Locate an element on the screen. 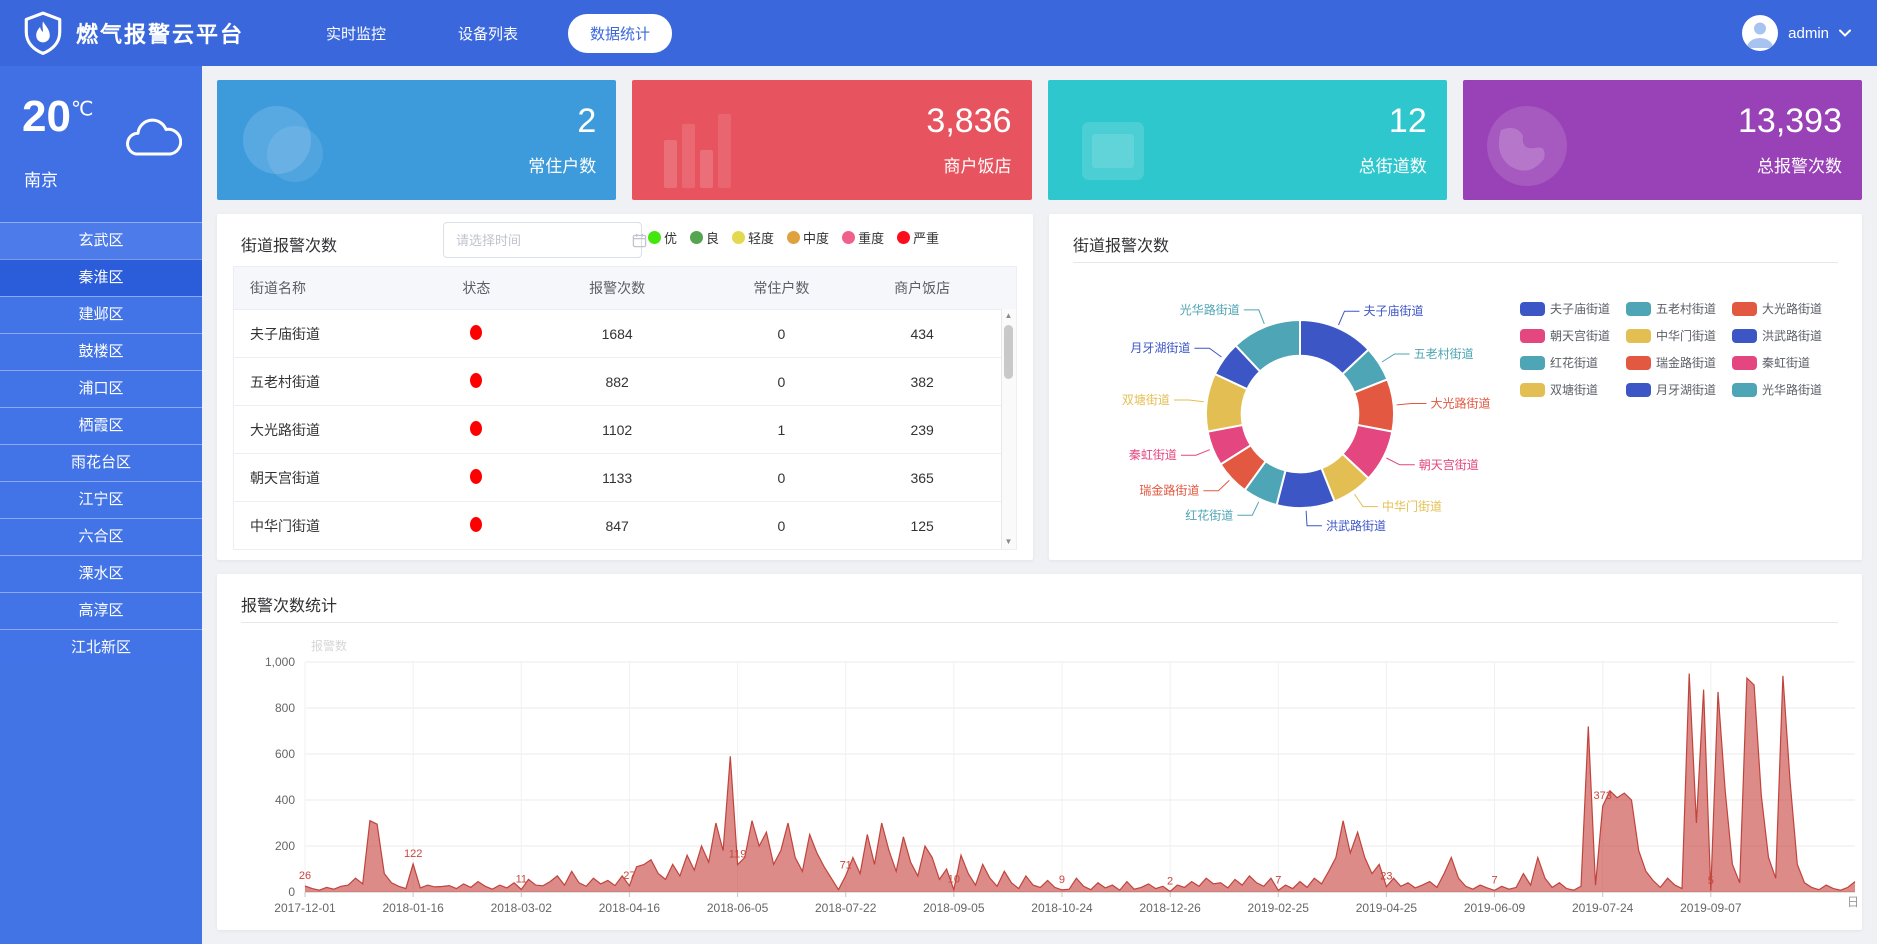  panel-title: 报警次数统计 is located at coordinates (289, 606).